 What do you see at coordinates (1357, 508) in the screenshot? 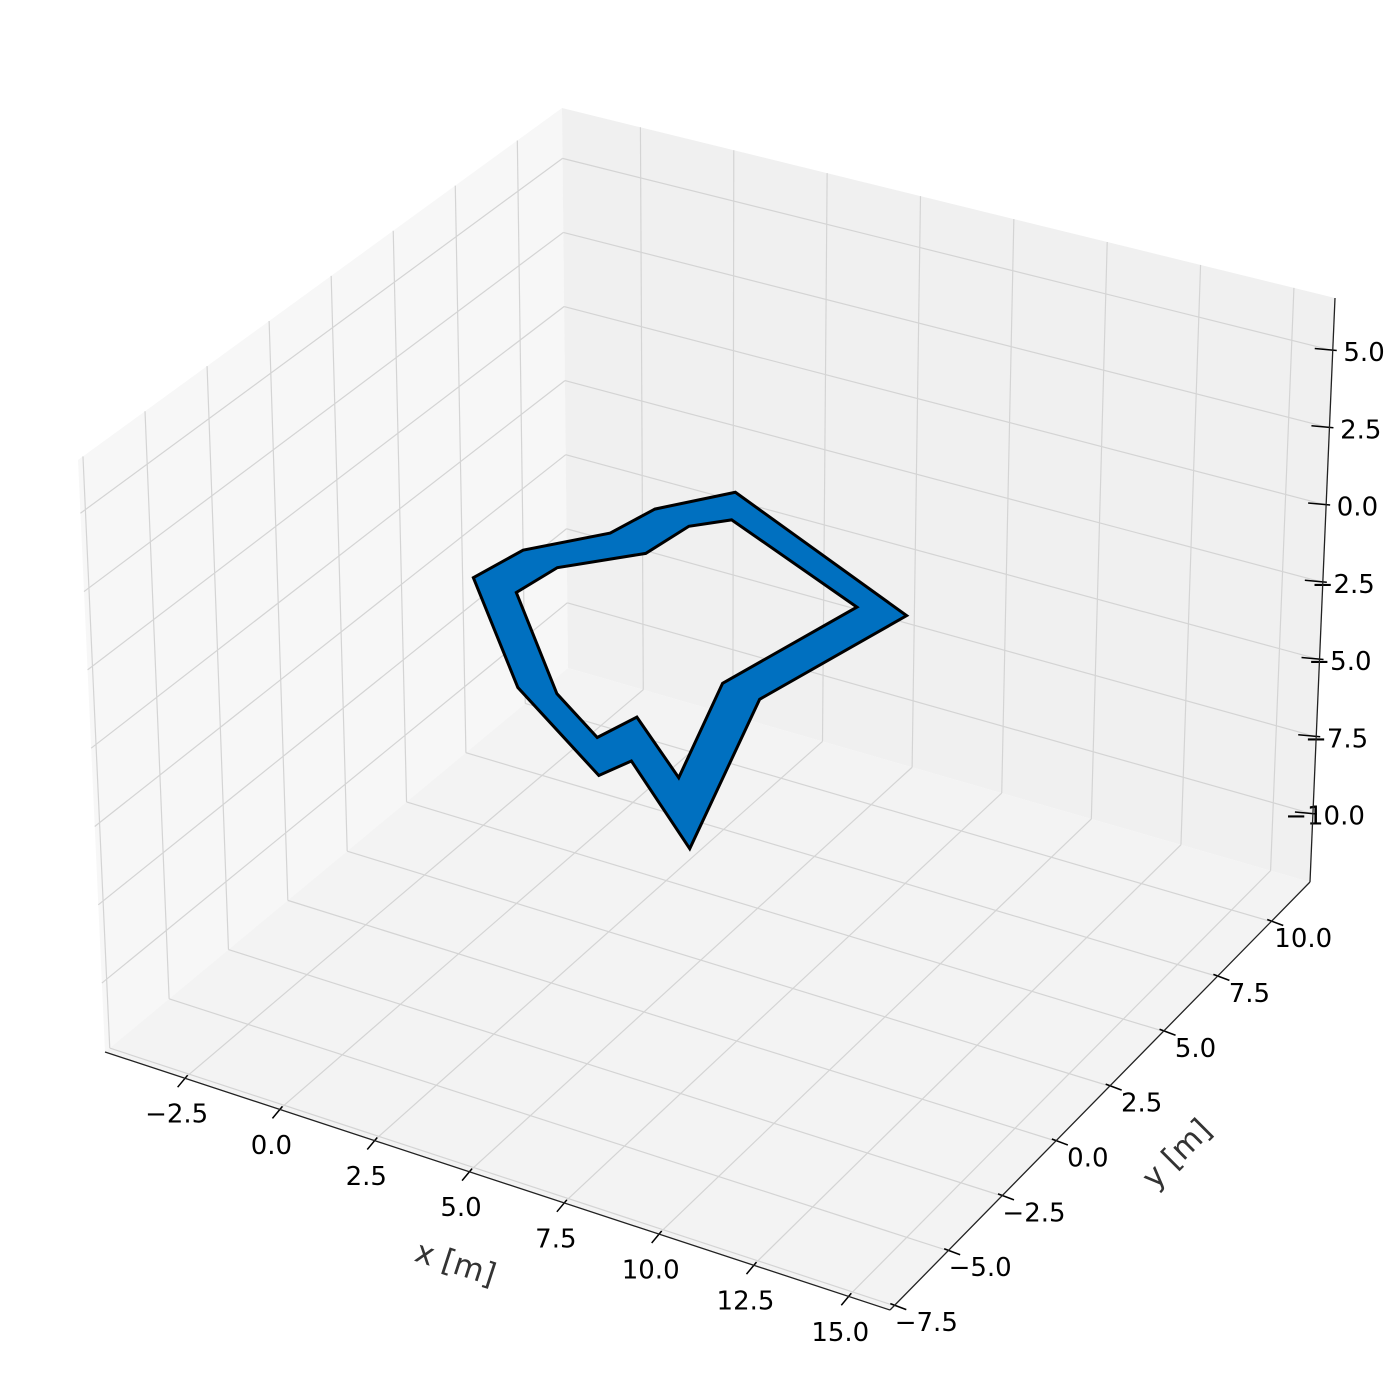
I see `z-tick-label: 0.0` at bounding box center [1357, 508].